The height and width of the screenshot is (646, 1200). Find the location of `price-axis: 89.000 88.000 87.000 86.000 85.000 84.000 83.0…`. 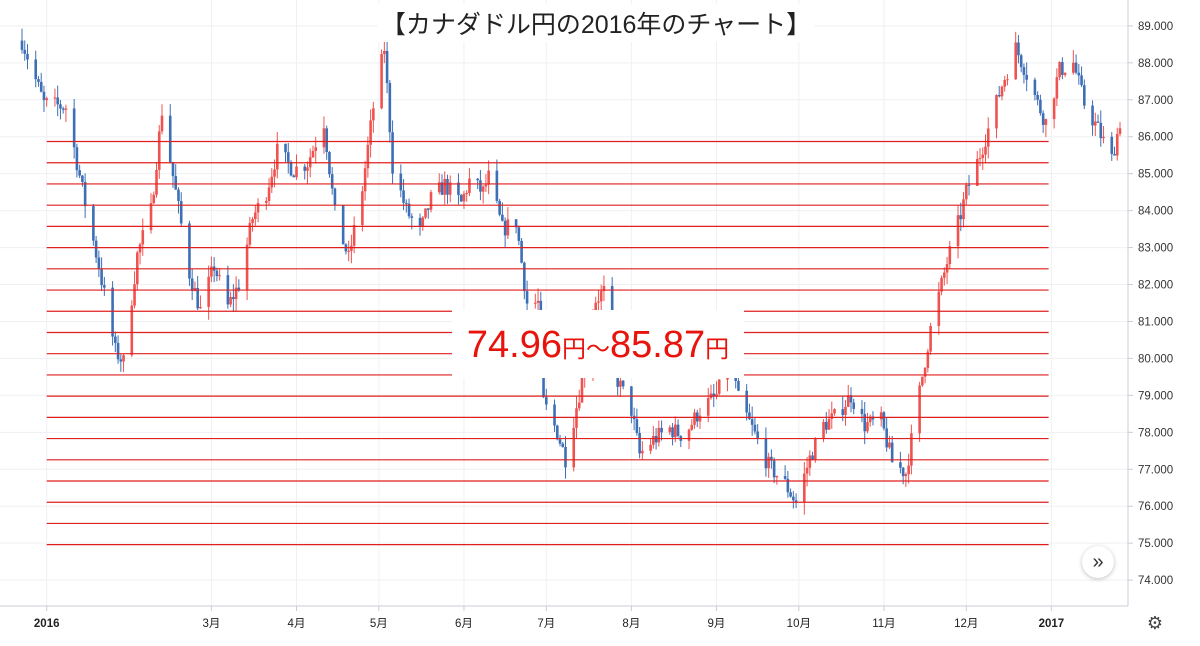

price-axis: 89.000 88.000 87.000 86.000 85.000 84.000 83.0… is located at coordinates (1150, 304).